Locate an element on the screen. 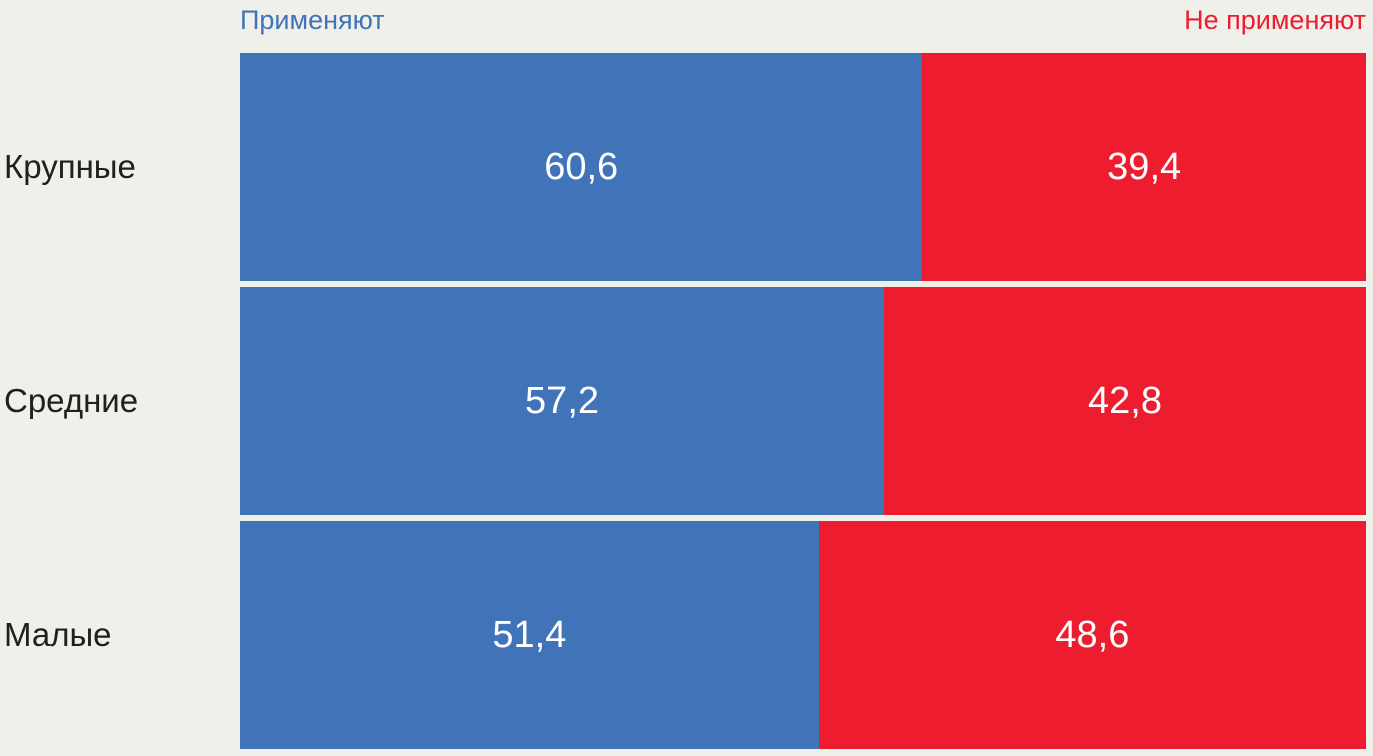 The height and width of the screenshot is (756, 1373). legend-item-not-apply: Не применяют is located at coordinates (1275, 20).